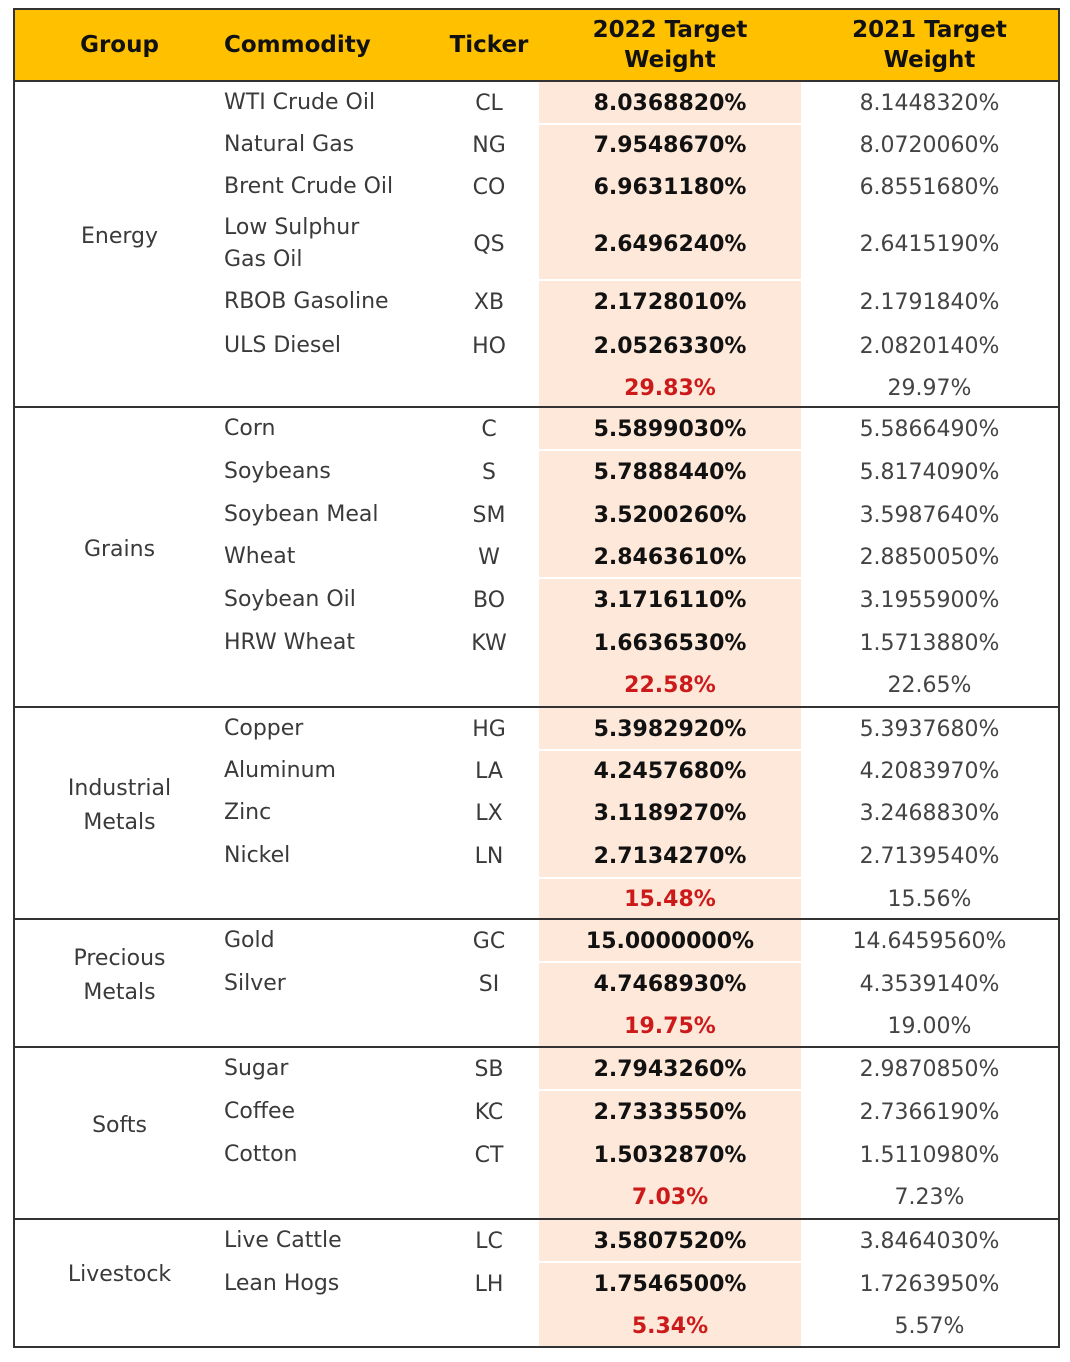 This screenshot has height=1362, width=1070. Describe the element at coordinates (282, 1283) in the screenshot. I see `commodity-text: Lean Hogs` at that location.